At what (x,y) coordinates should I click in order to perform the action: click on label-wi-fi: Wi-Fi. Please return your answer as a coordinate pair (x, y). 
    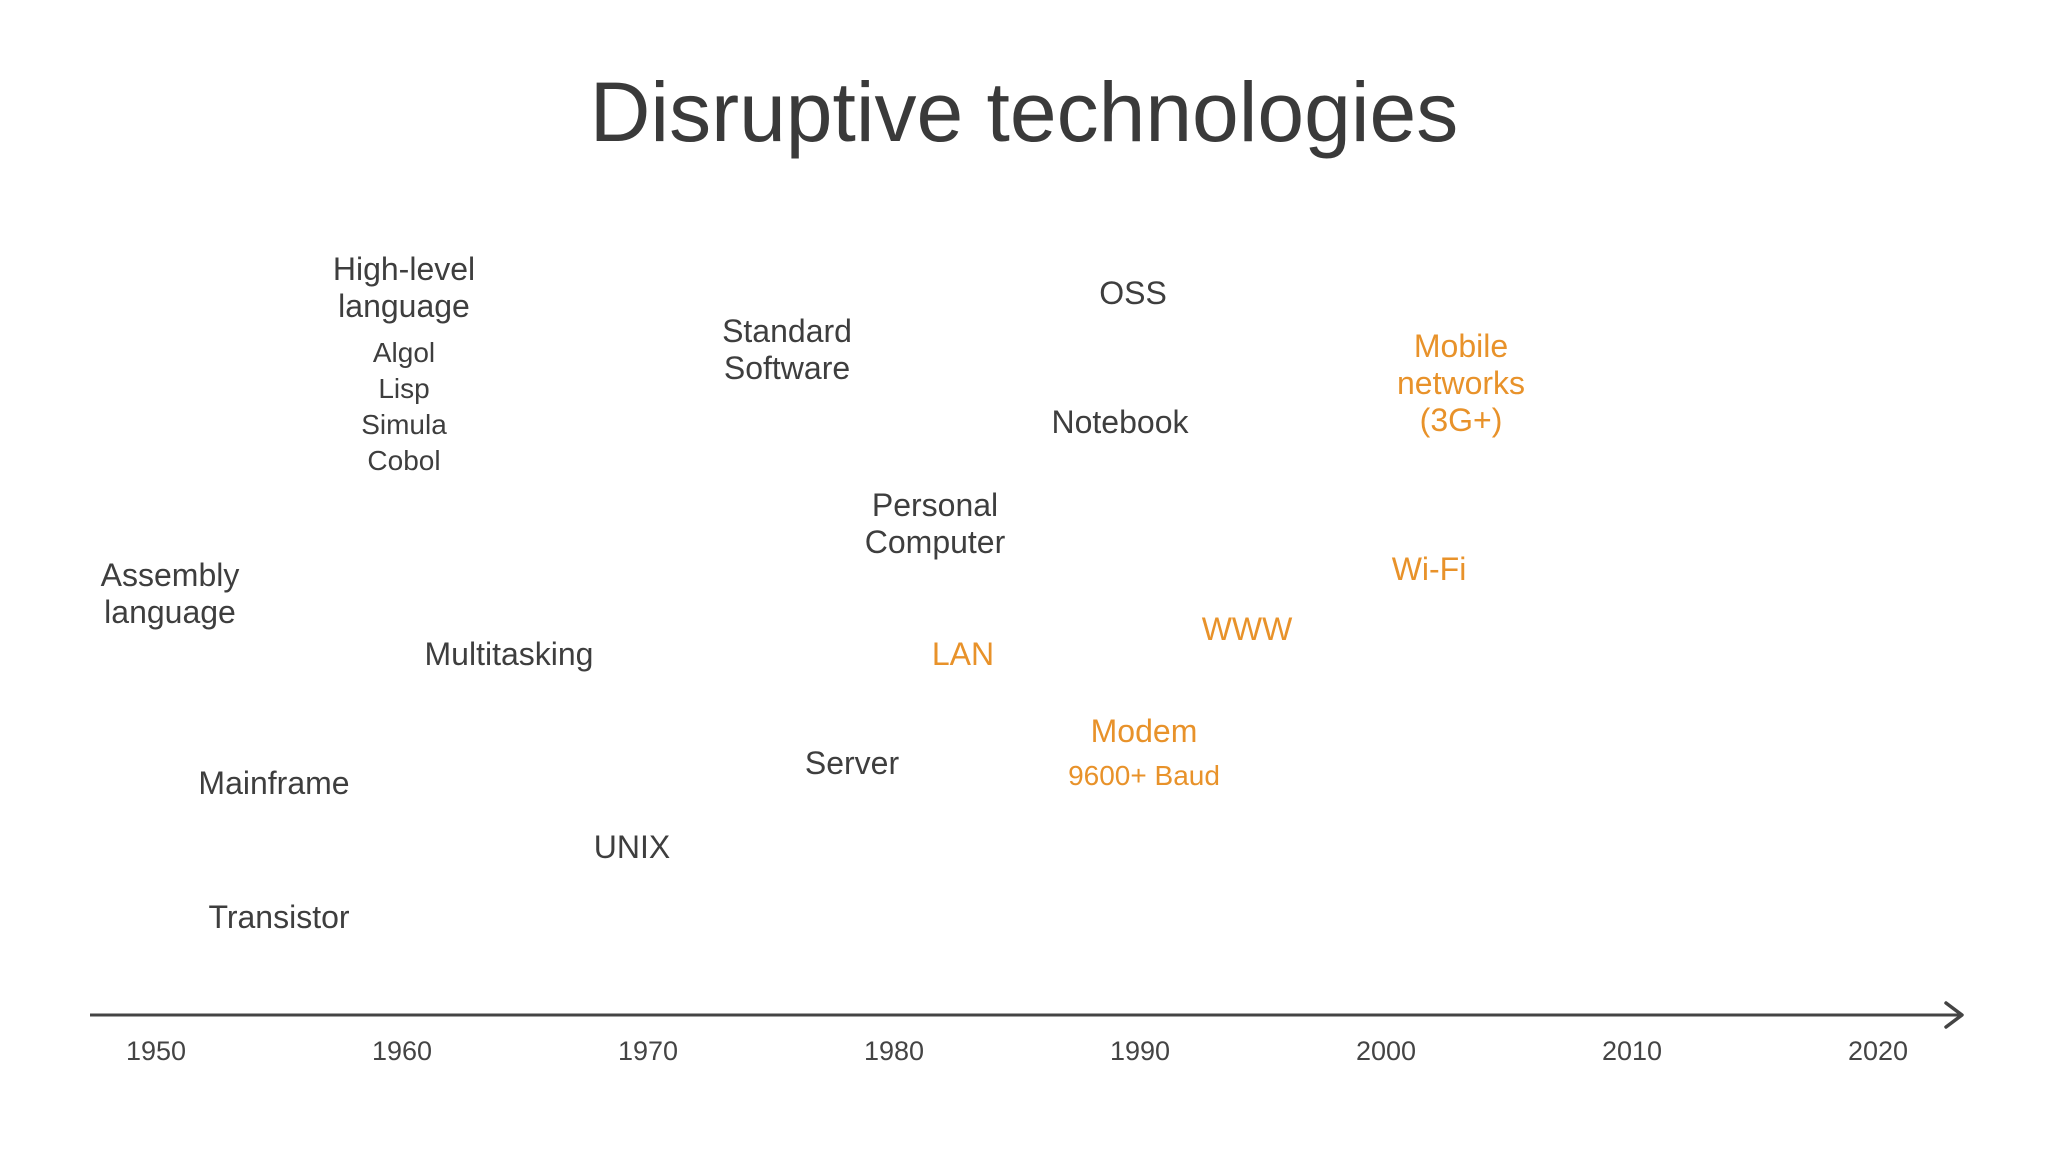
    Looking at the image, I should click on (1429, 569).